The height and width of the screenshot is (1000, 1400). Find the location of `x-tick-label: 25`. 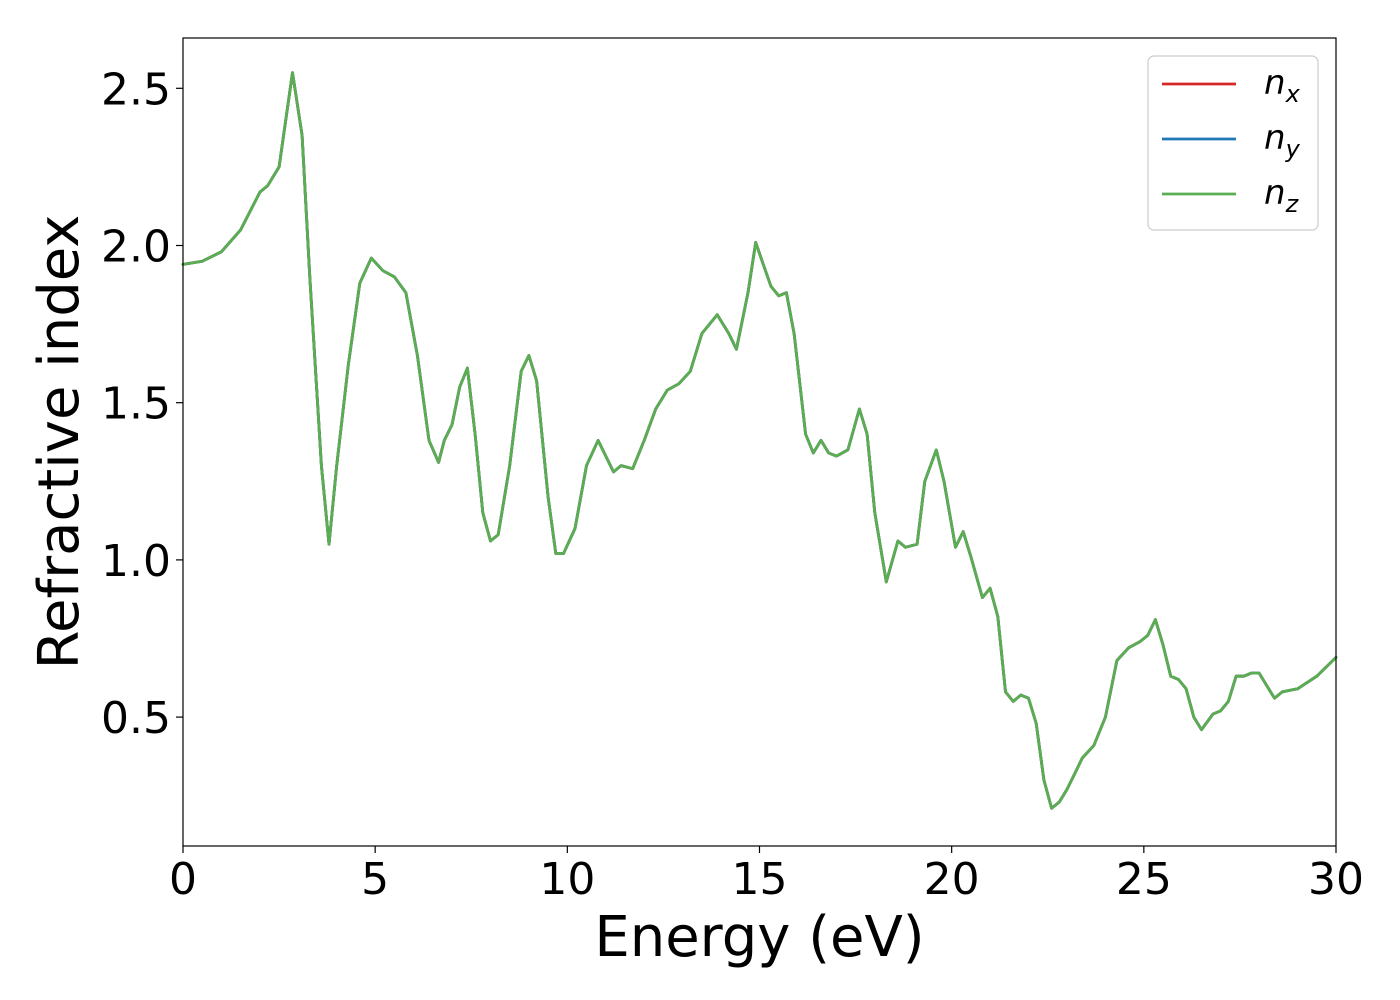

x-tick-label: 25 is located at coordinates (1144, 879).